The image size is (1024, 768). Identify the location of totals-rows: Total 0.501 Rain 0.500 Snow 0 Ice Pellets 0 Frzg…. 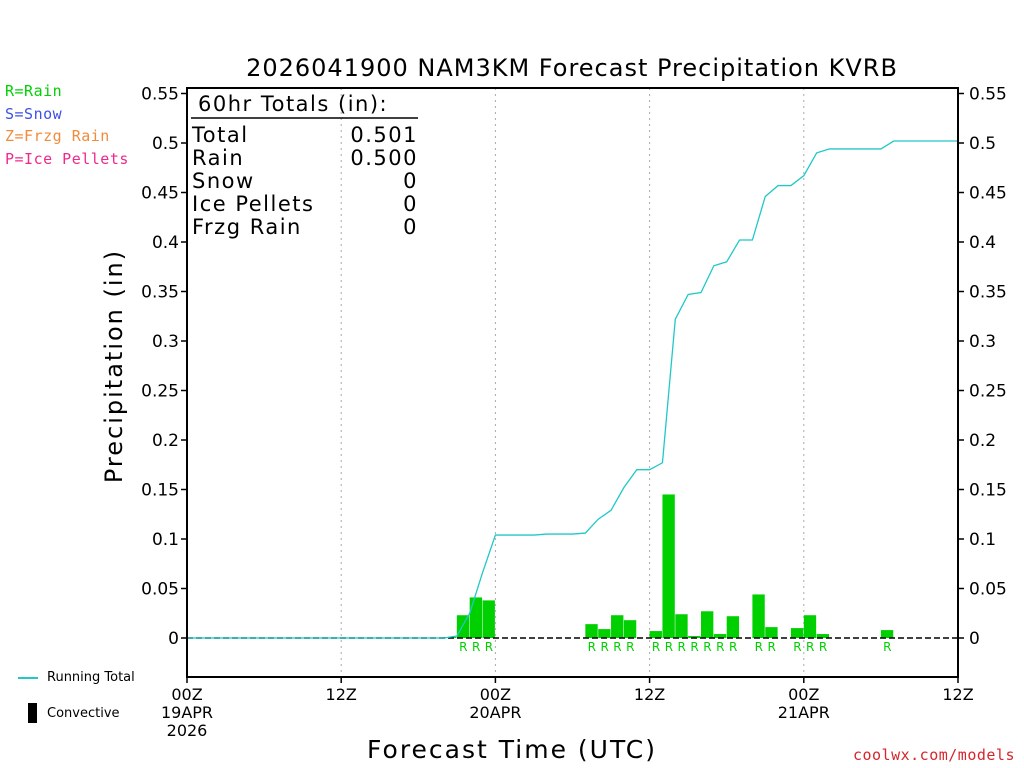
(304, 181).